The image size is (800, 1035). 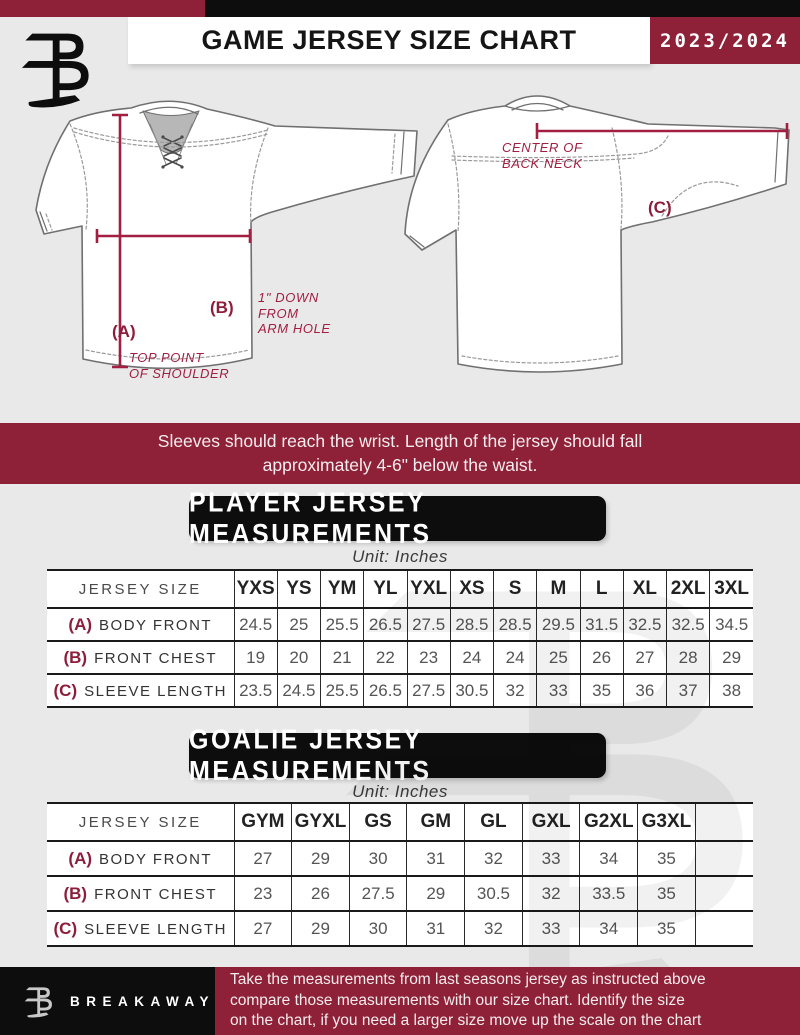 I want to click on size-column-header: YM, so click(x=341, y=589).